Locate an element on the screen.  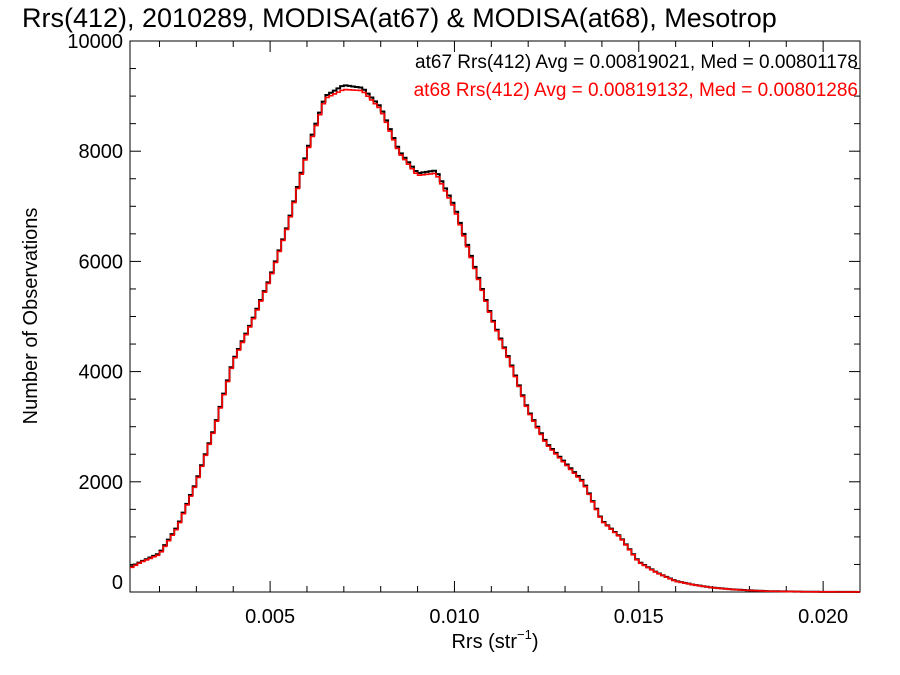
x-axis-label-superscript: −1 is located at coordinates (524, 634).